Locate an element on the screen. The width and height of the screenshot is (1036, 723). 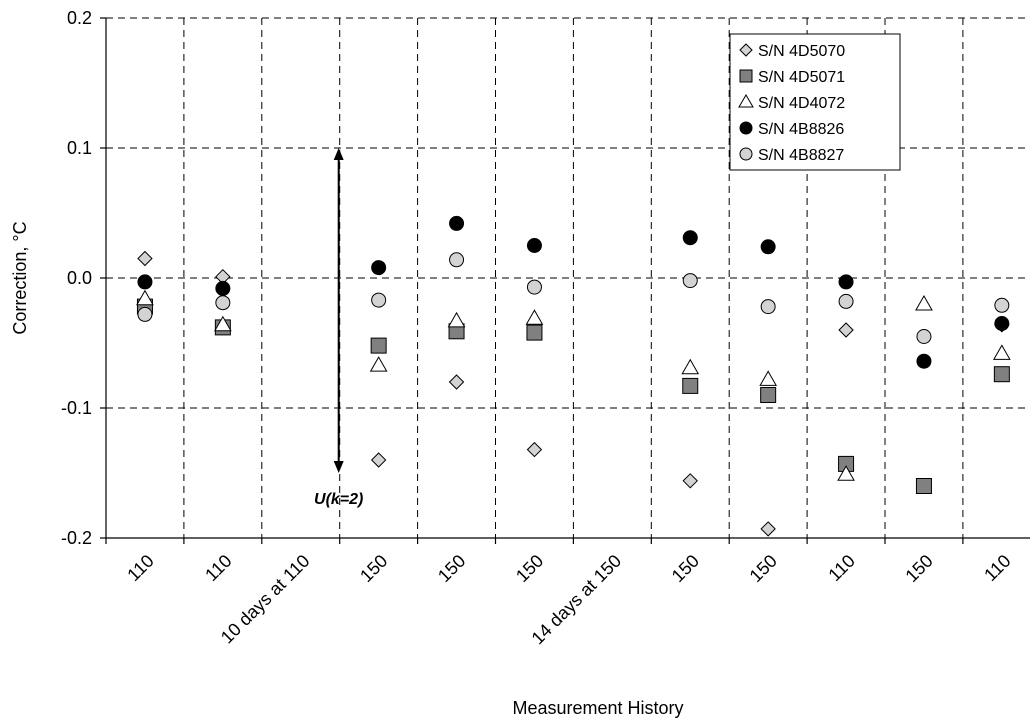
y-tick-label: -0.2 is located at coordinates (76, 538).